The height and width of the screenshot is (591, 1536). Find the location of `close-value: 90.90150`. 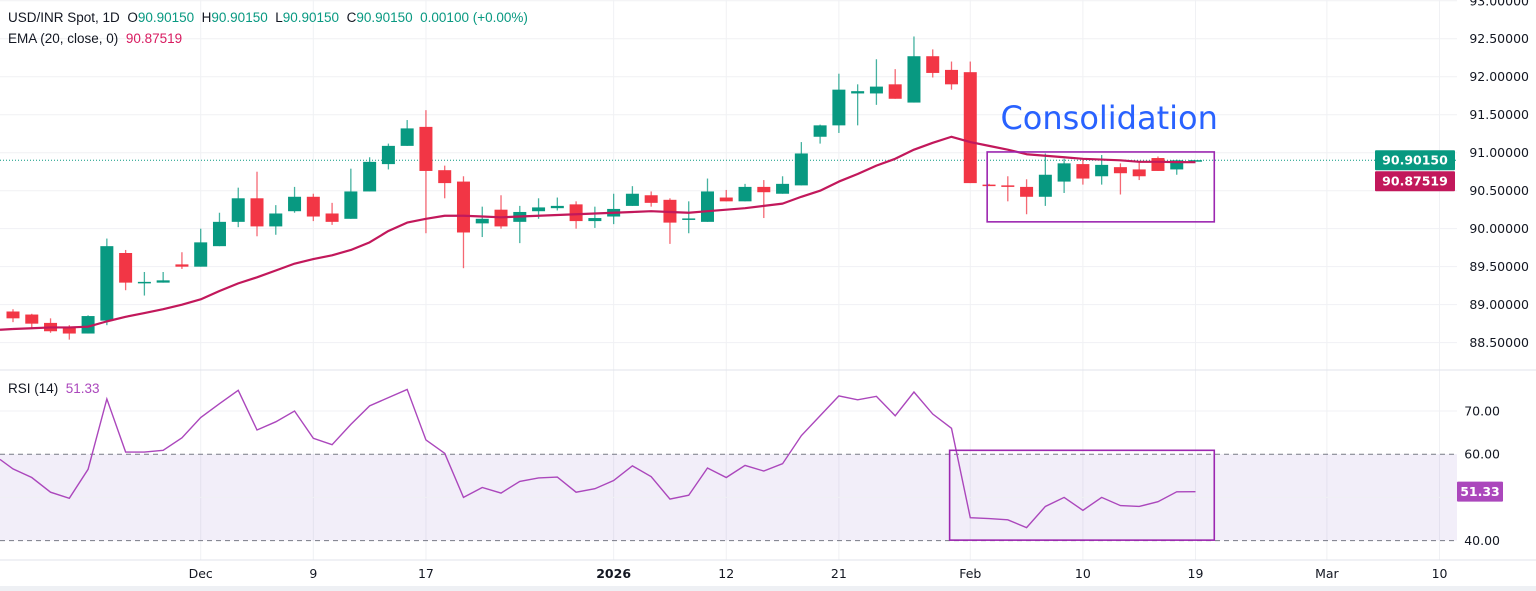

close-value: 90.90150 is located at coordinates (384, 17).